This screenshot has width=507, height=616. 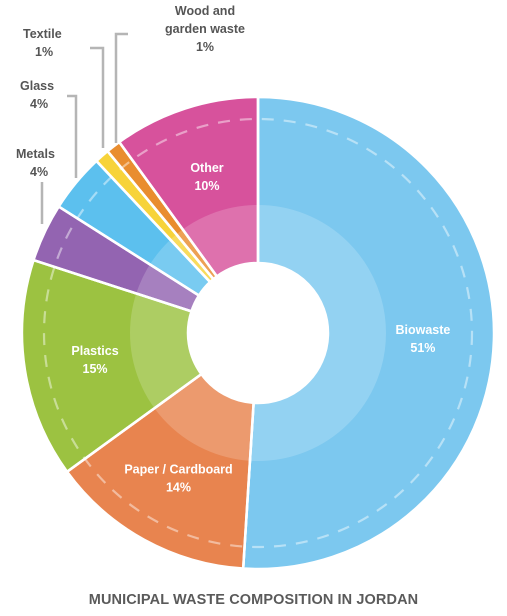 I want to click on slice-paper-cardboard, so click(x=160, y=471).